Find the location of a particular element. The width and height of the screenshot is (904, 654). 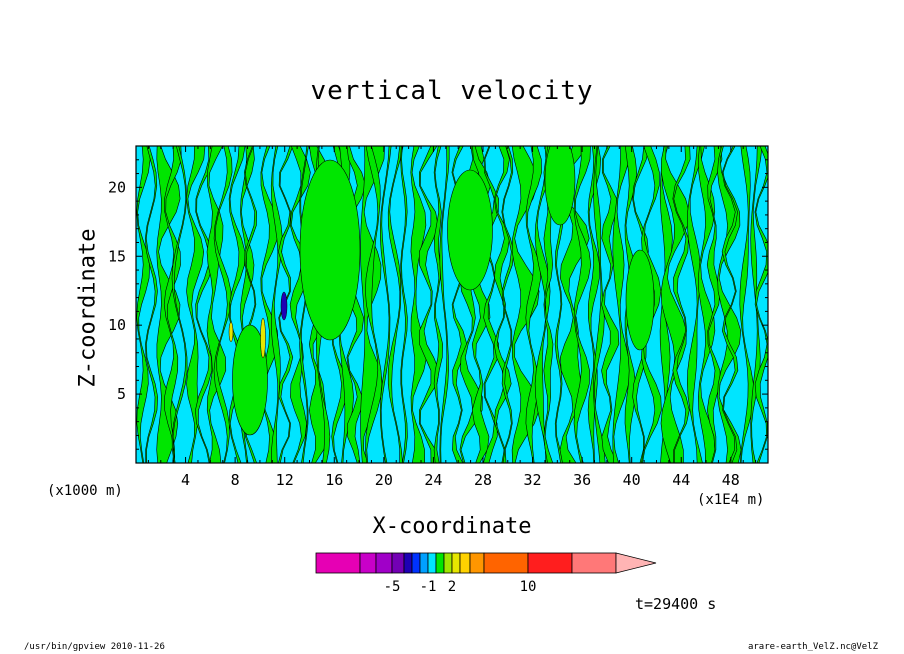

colorbar: -5 -1 2 10 is located at coordinates (486, 573).